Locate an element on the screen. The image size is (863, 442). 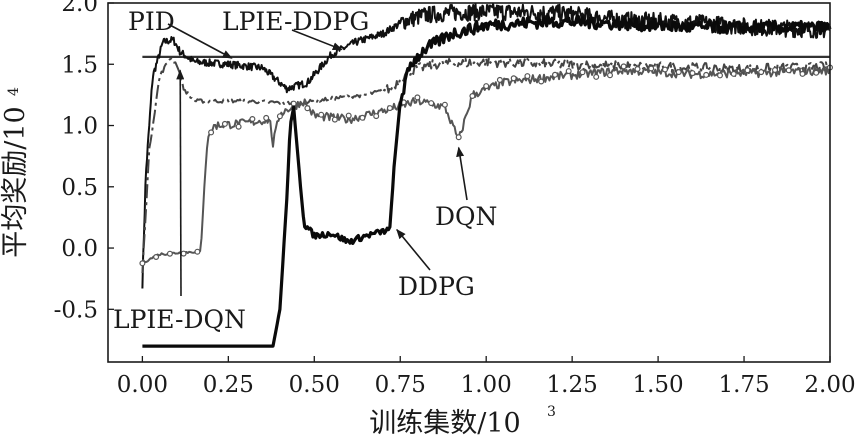
annotation-label: PID is located at coordinates (151, 21).